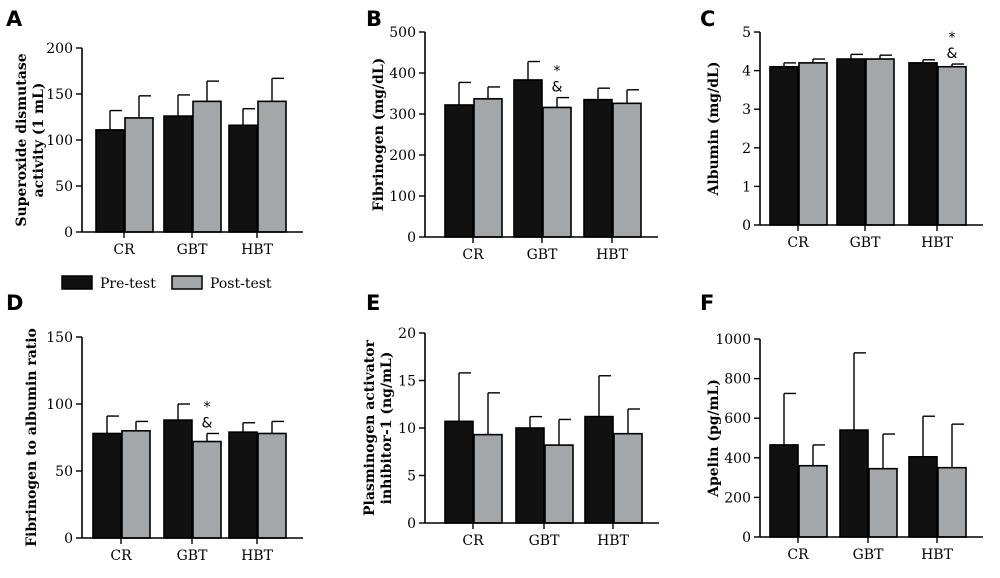 This screenshot has width=1000, height=578. Describe the element at coordinates (64, 472) in the screenshot. I see `y-tick-label-d-1: 50` at that location.